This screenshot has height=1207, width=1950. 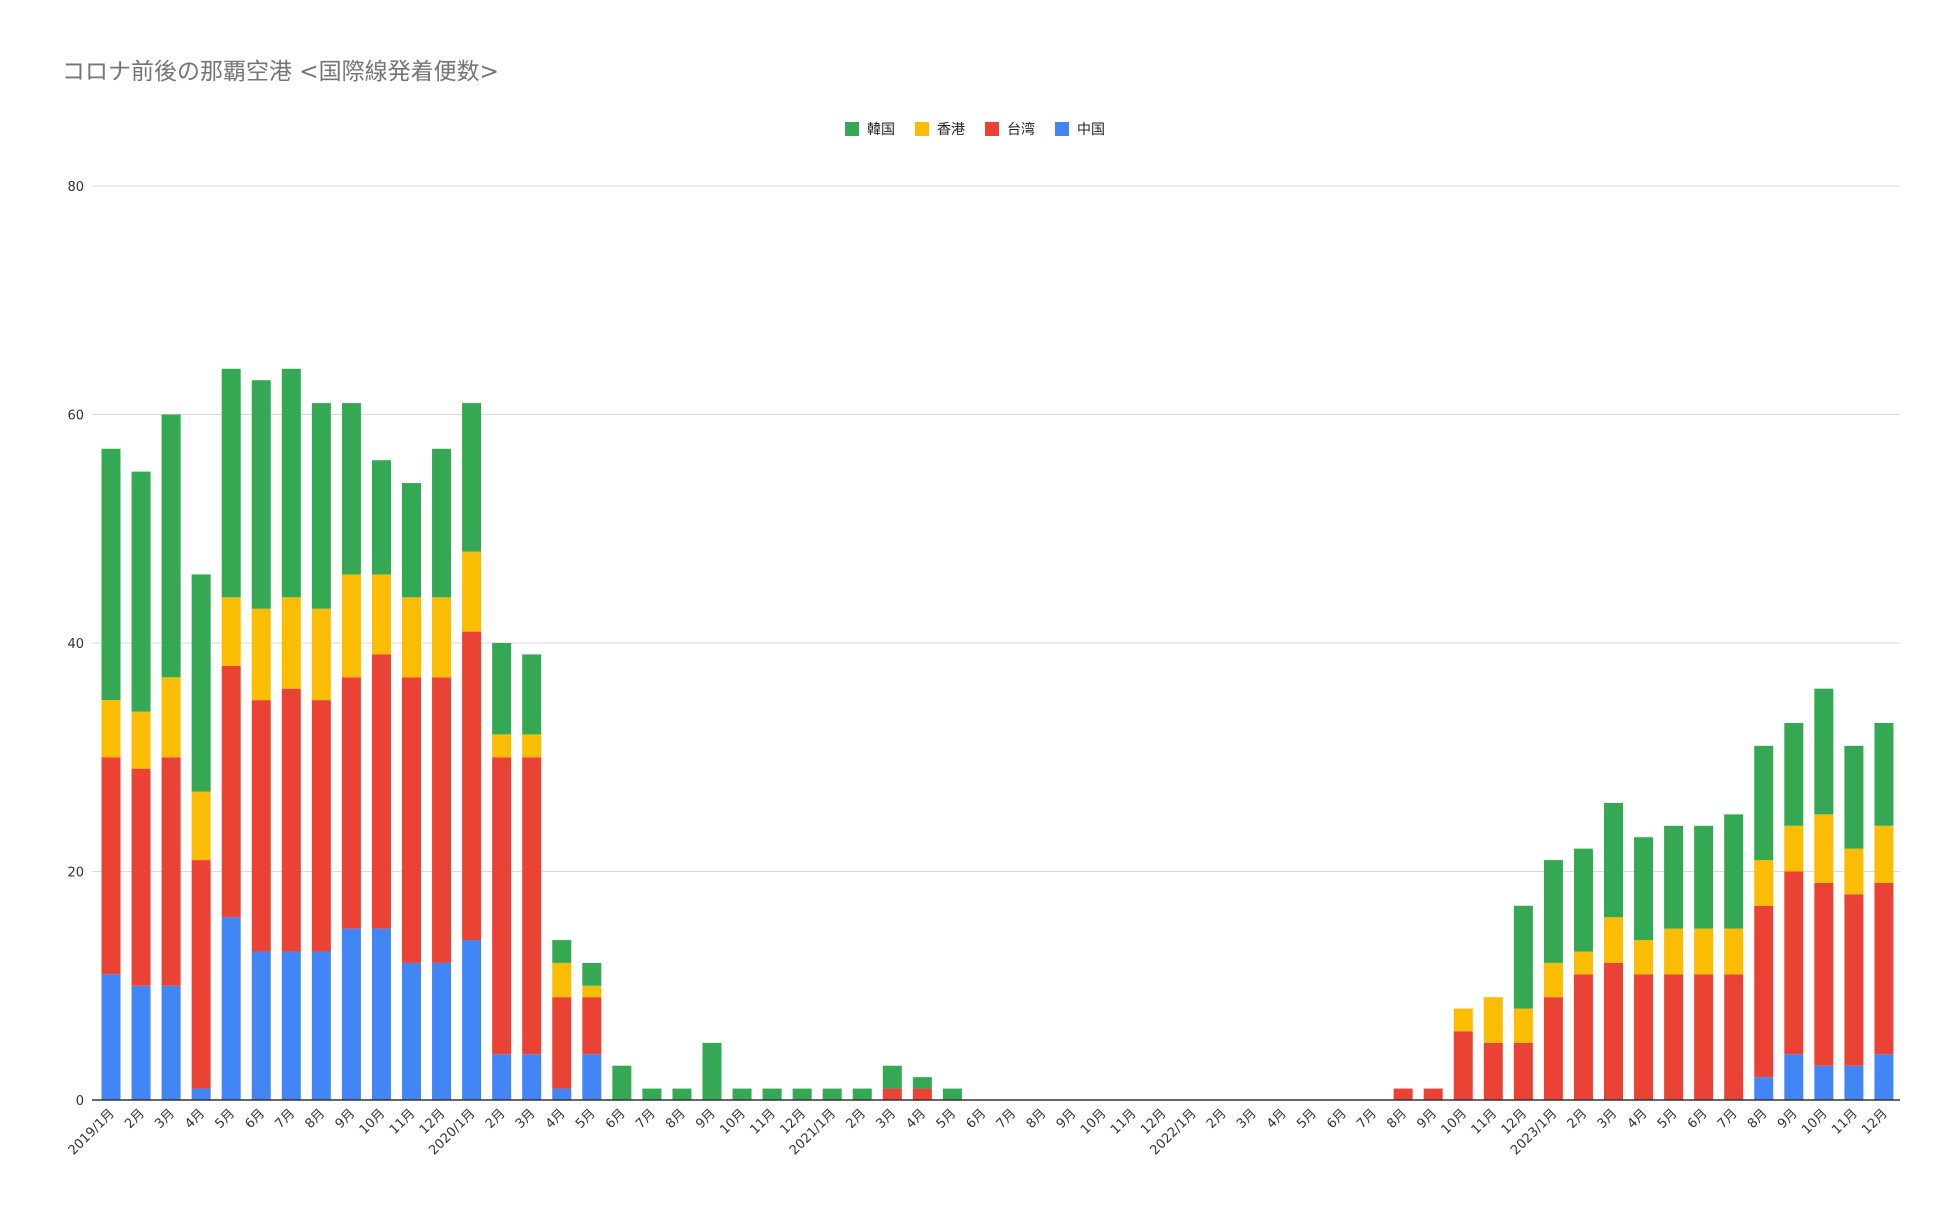 I want to click on legend-label: 香港, so click(x=951, y=130).